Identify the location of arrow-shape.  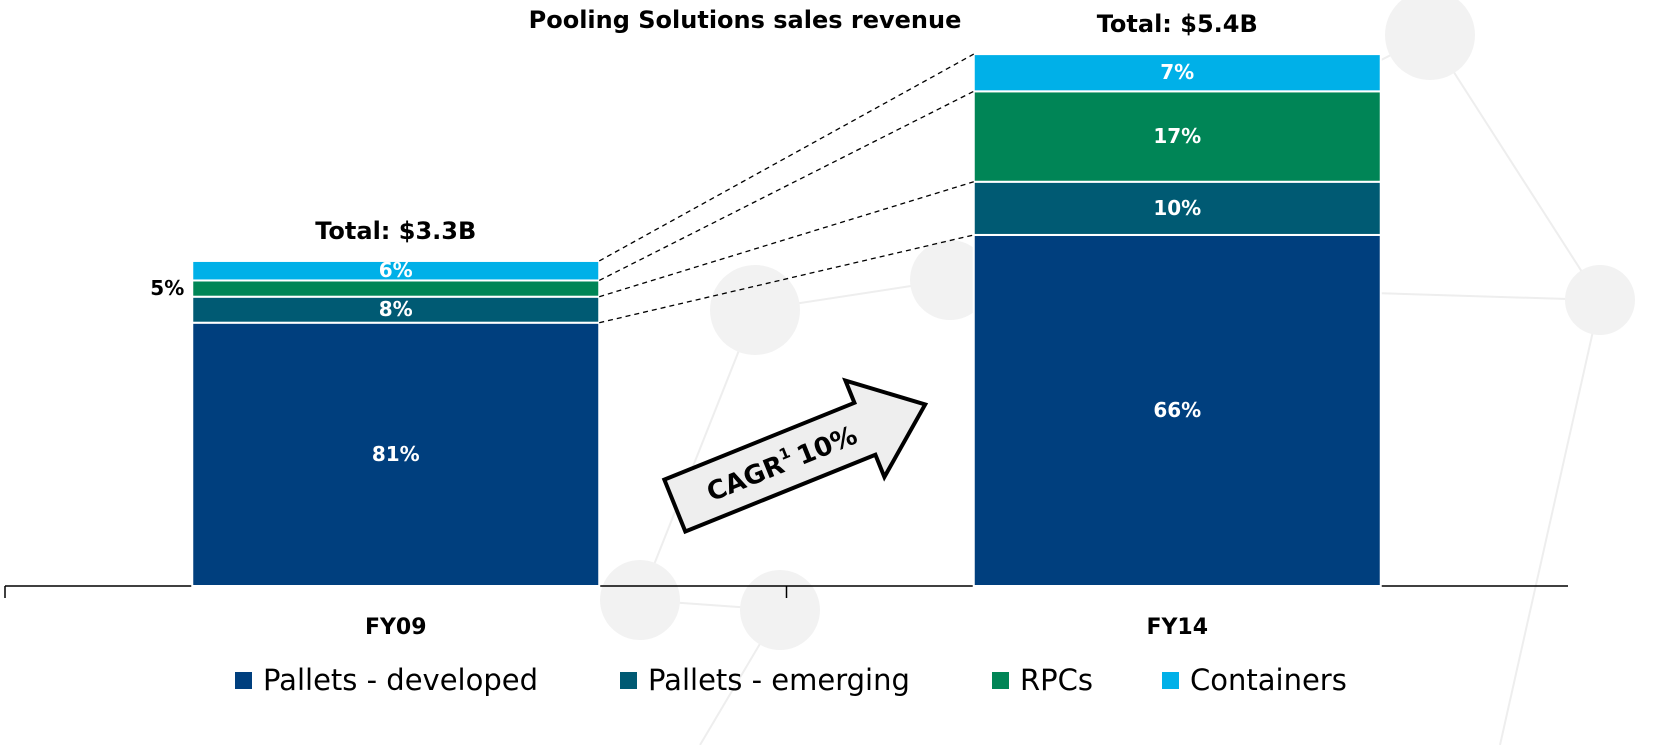
(795, 456).